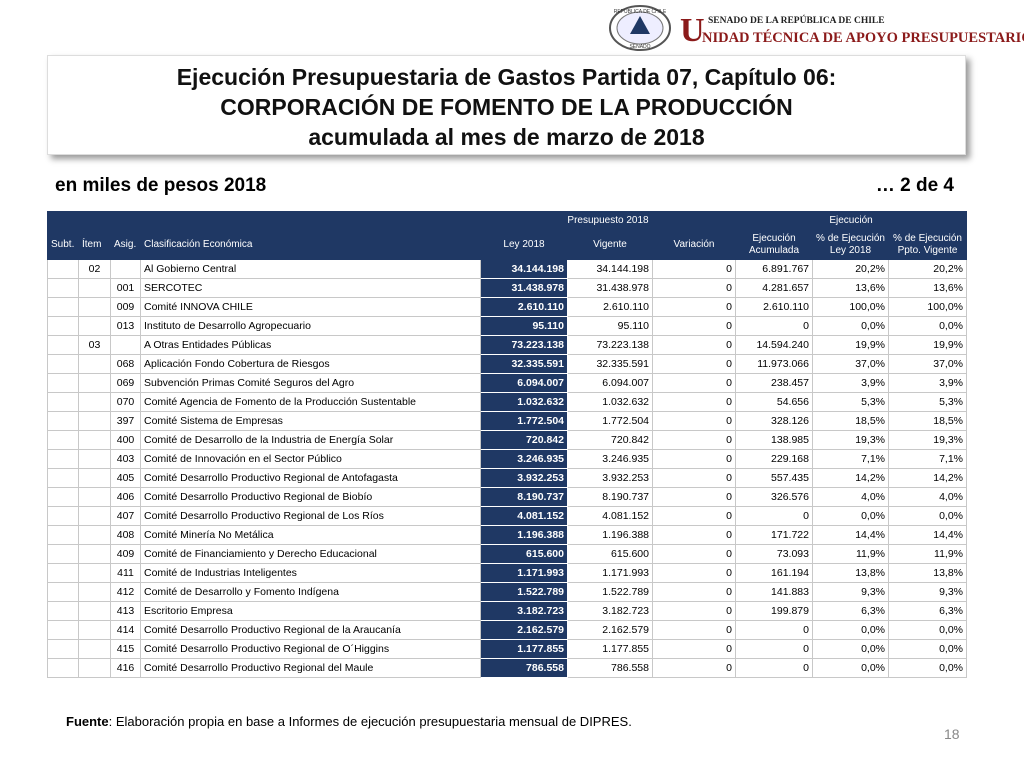 The image size is (1024, 768). What do you see at coordinates (927, 307) in the screenshot?
I see `cell: 100,0%` at bounding box center [927, 307].